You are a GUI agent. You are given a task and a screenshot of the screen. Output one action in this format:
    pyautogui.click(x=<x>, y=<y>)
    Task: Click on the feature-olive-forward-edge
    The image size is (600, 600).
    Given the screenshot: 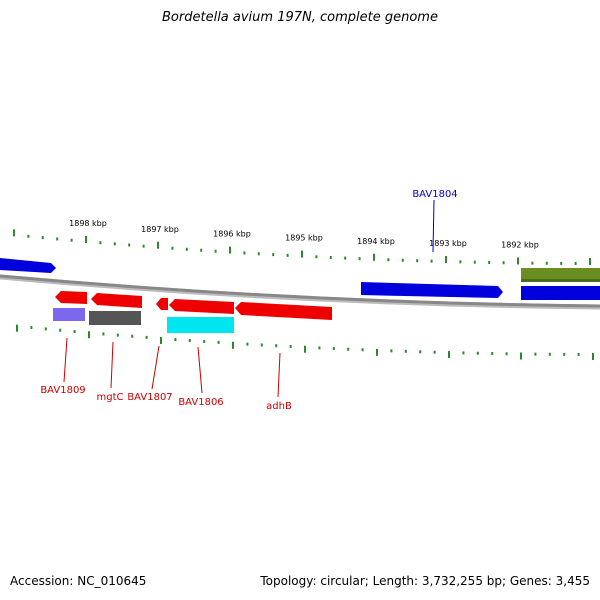 What is the action you would take?
    pyautogui.click(x=560, y=280)
    